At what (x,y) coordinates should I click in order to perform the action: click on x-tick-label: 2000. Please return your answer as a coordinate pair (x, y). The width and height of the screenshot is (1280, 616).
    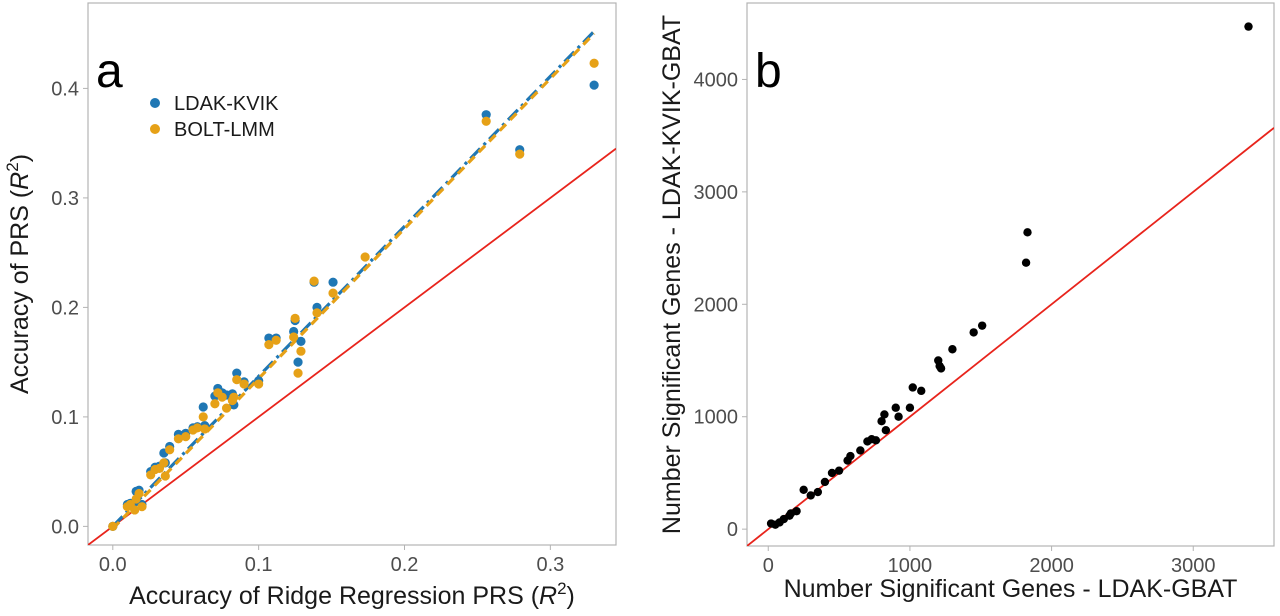
    Looking at the image, I should click on (1051, 566).